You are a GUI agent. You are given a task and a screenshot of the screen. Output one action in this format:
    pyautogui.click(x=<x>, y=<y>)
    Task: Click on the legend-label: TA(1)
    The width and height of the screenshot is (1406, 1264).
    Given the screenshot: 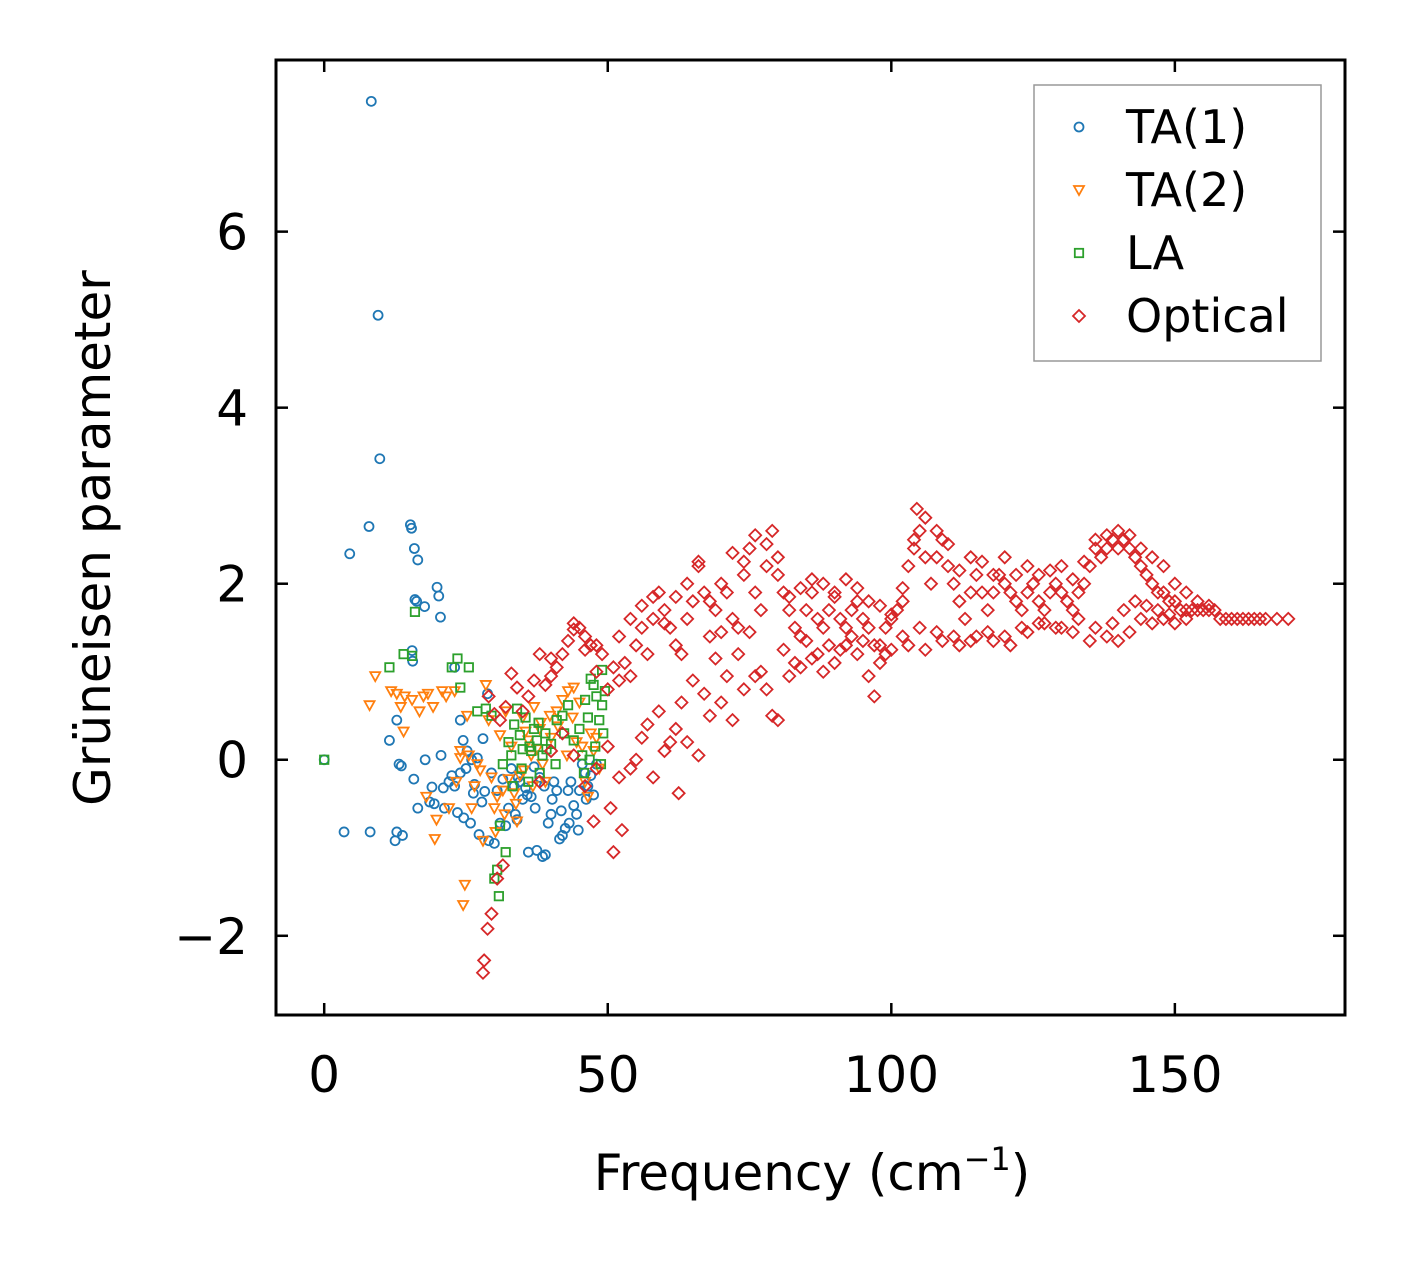 What is the action you would take?
    pyautogui.click(x=1186, y=127)
    